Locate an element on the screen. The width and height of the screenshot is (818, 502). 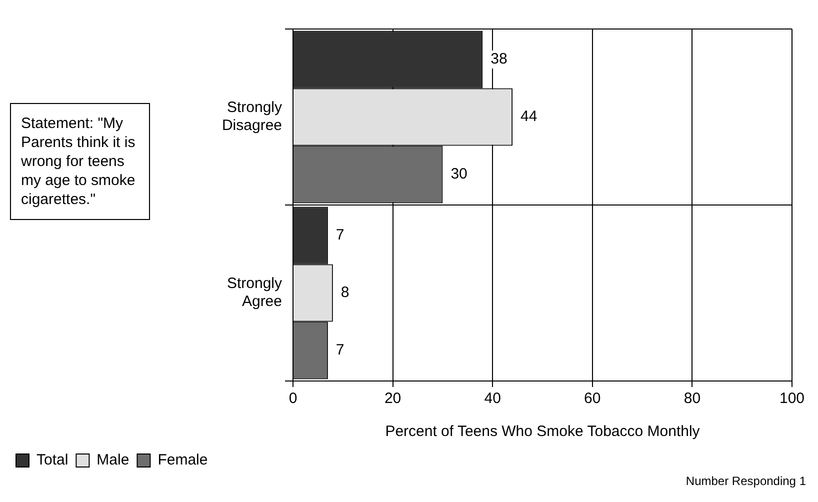
data-label: 30 is located at coordinates (459, 174).